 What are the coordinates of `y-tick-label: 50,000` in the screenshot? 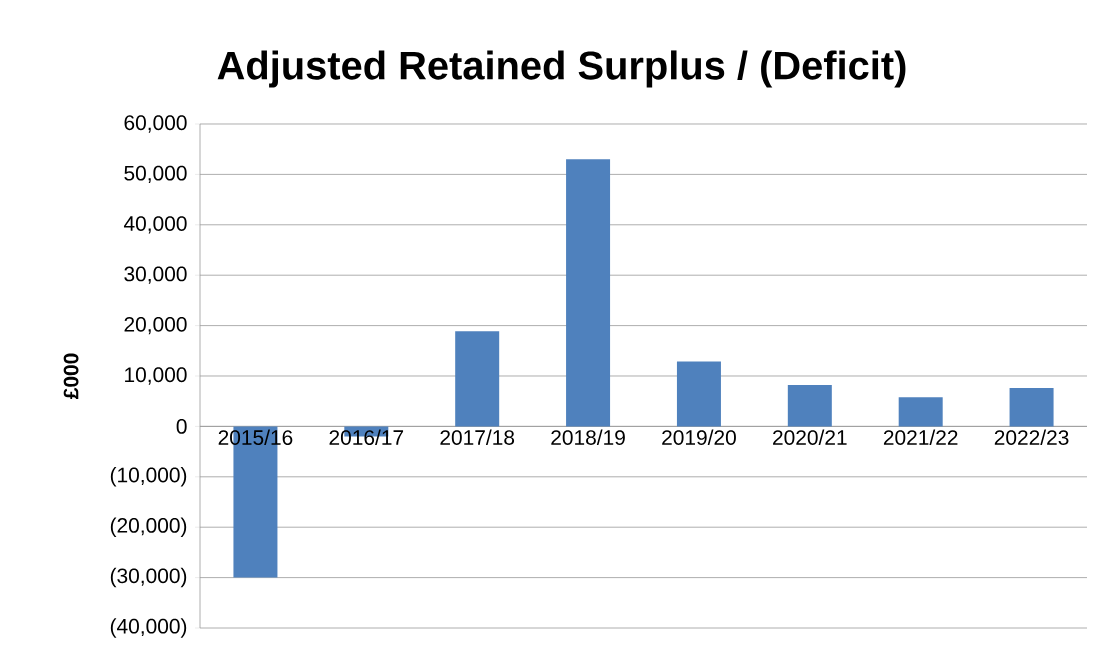 It's located at (155, 174).